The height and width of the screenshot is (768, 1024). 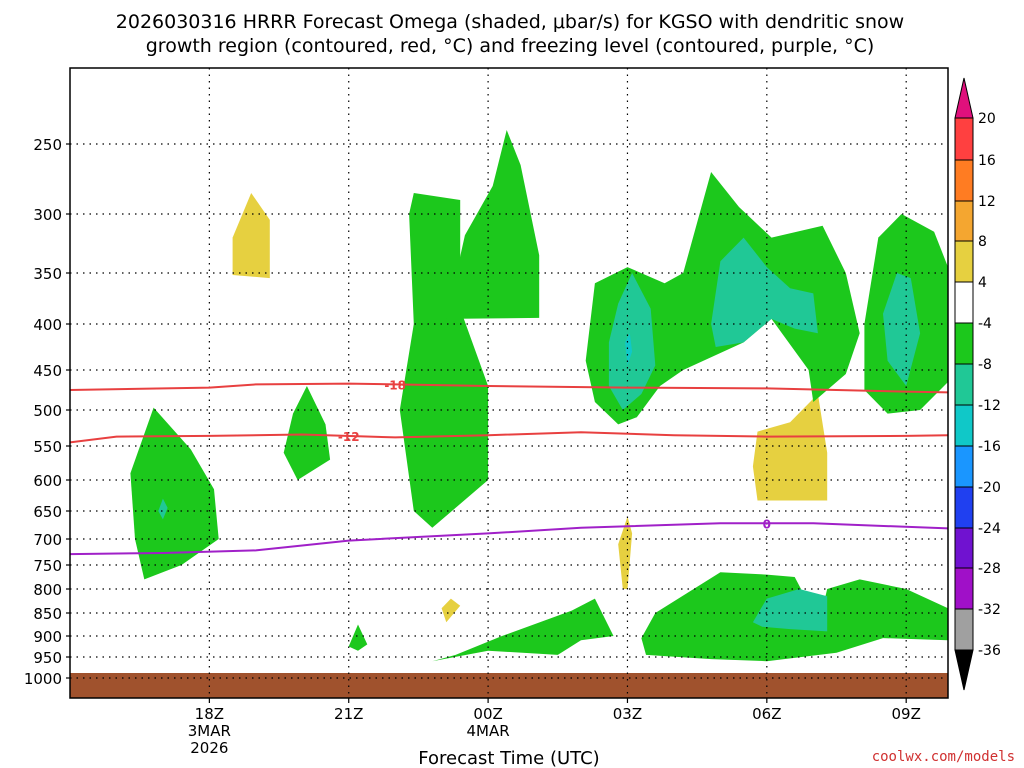 I want to click on colorbar-label-0: 20, so click(x=987, y=119).